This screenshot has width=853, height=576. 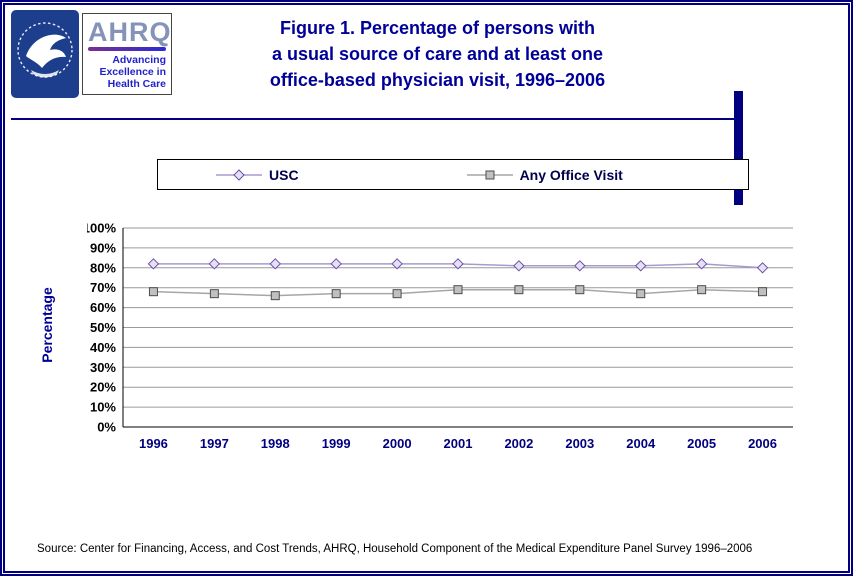 What do you see at coordinates (489, 175) in the screenshot?
I see `legend-marker-any-office-visit-square-icon` at bounding box center [489, 175].